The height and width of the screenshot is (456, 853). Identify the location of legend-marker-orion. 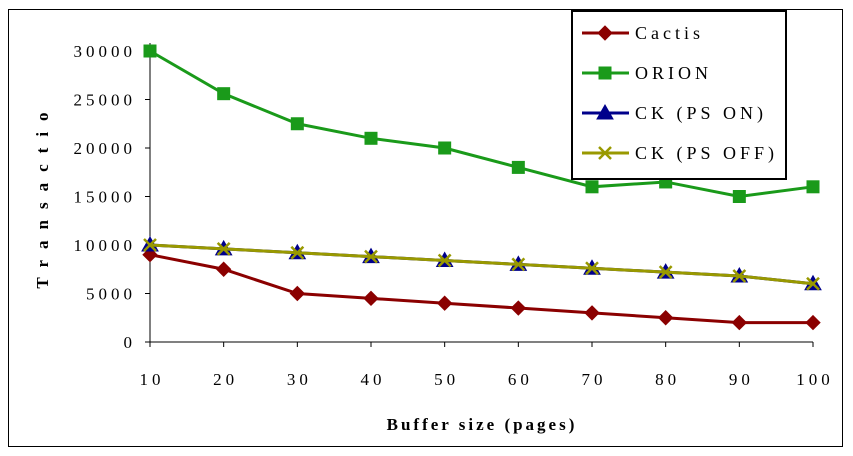
(605, 73).